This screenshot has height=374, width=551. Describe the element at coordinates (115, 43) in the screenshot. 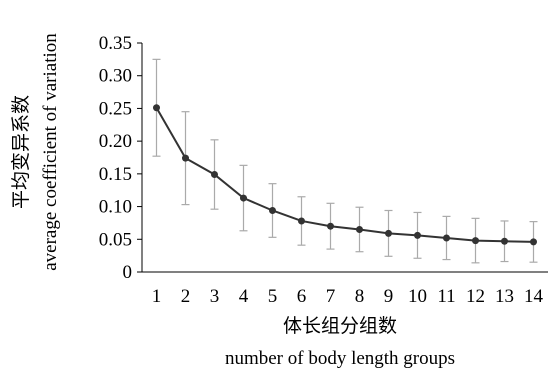

I see `y-tick-label: 0.35` at that location.